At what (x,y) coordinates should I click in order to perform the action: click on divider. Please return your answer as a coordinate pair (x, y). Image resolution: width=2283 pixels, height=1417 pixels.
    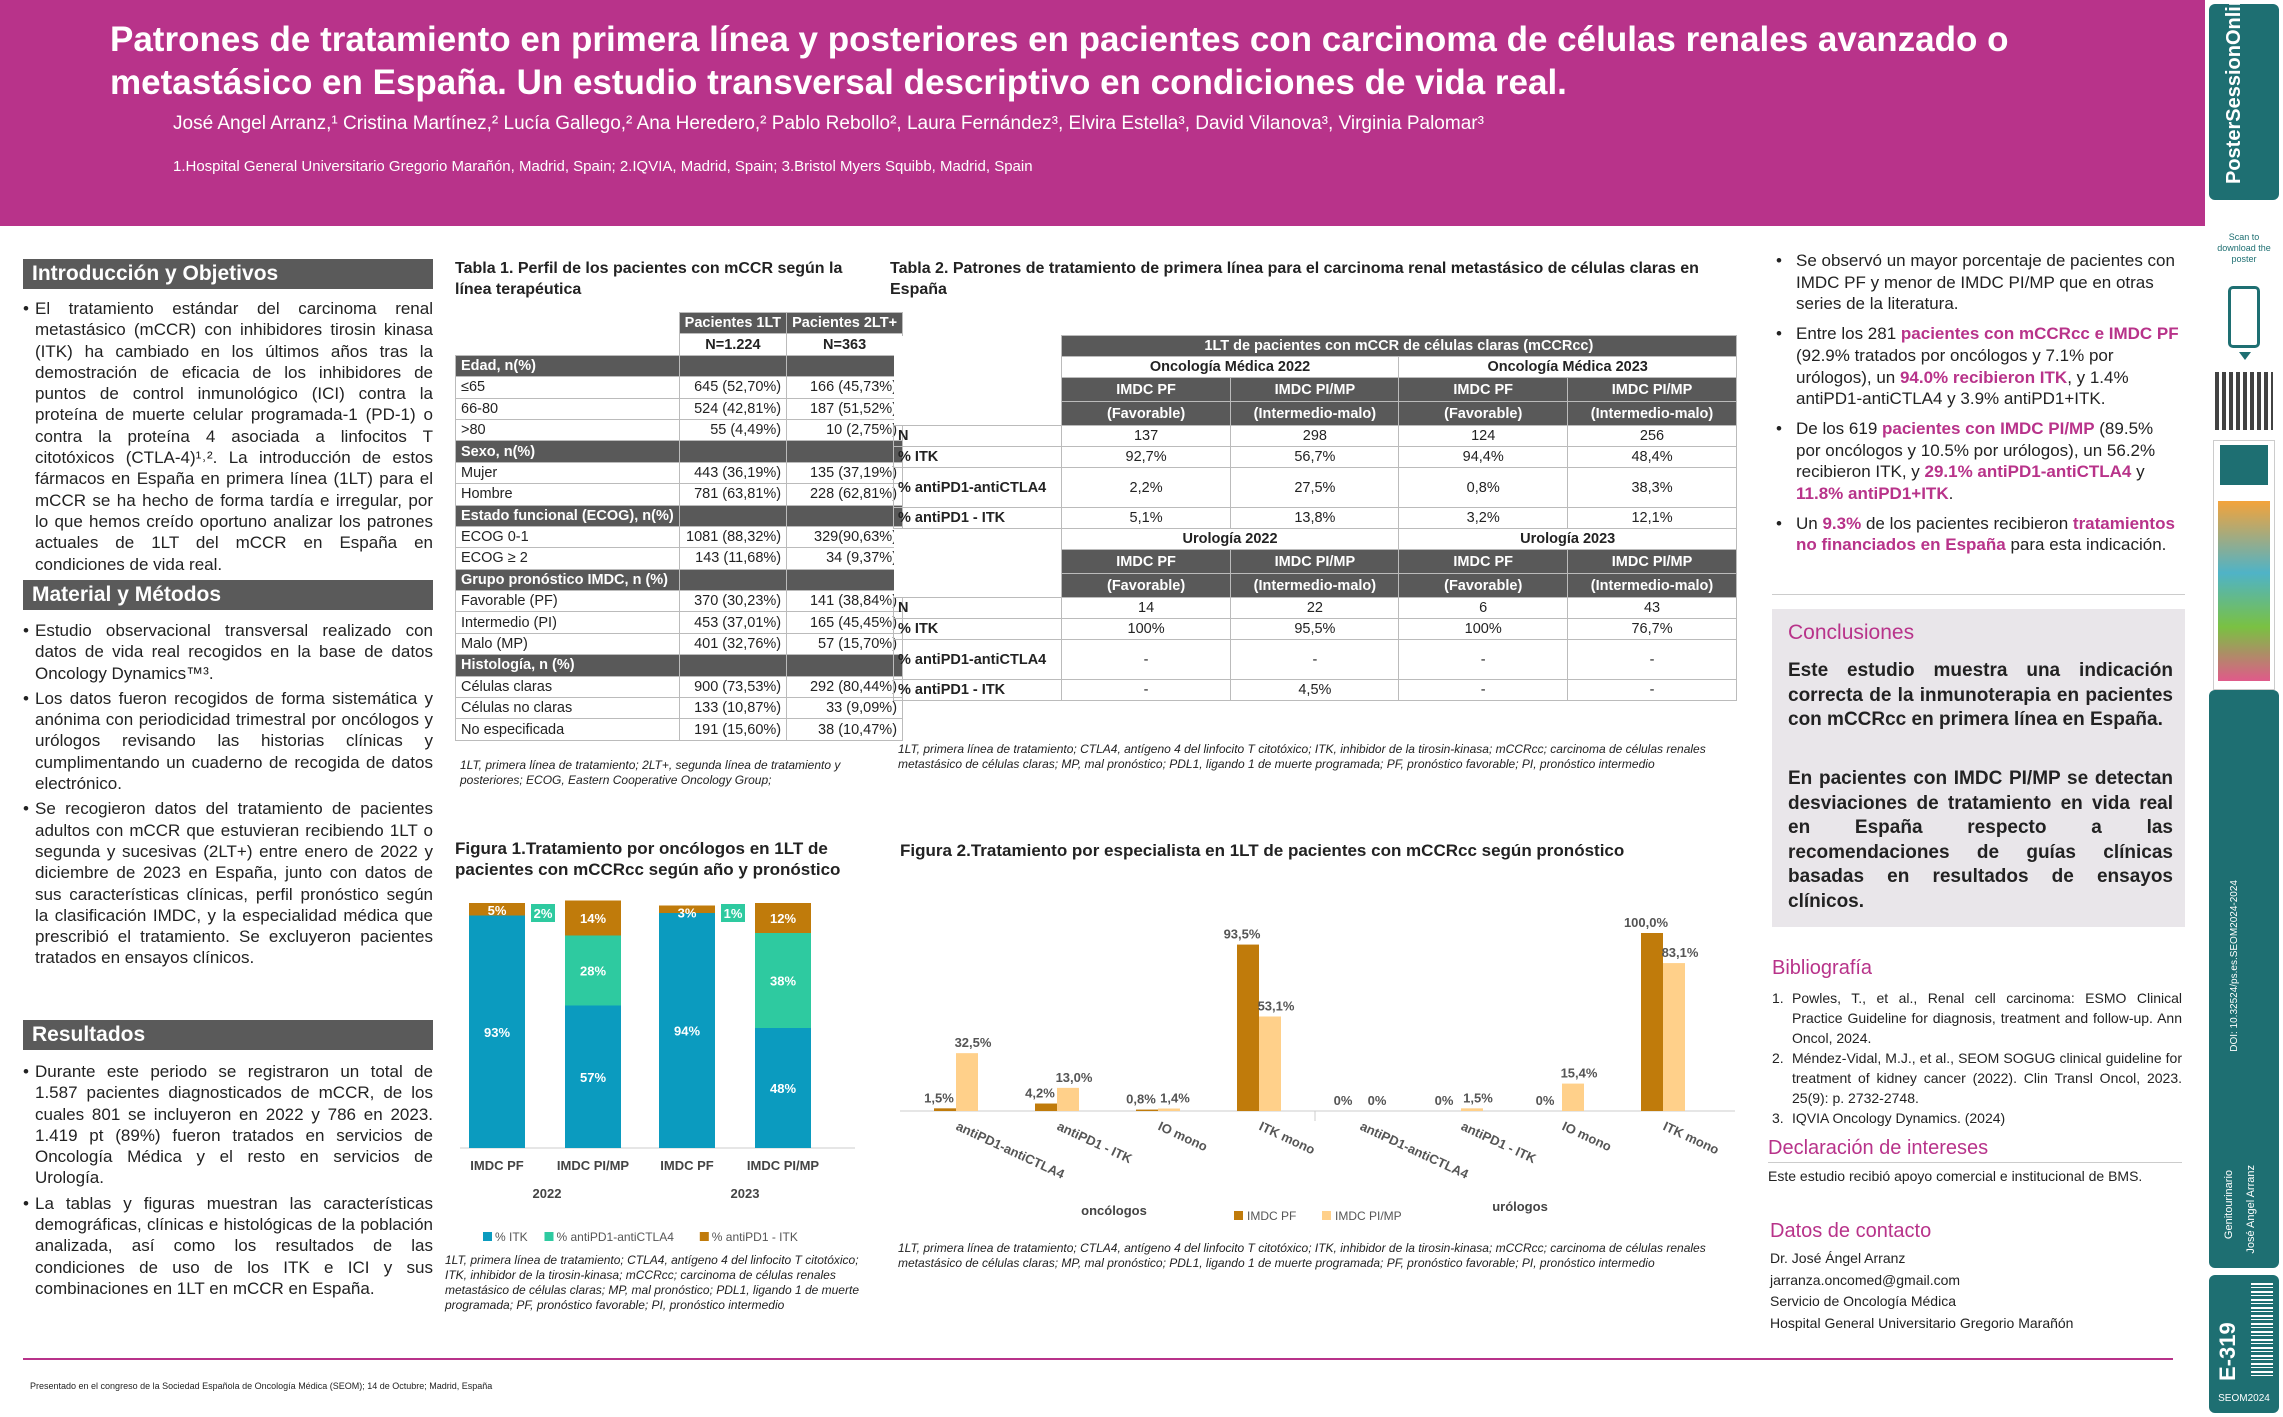
    Looking at the image, I should click on (1975, 1162).